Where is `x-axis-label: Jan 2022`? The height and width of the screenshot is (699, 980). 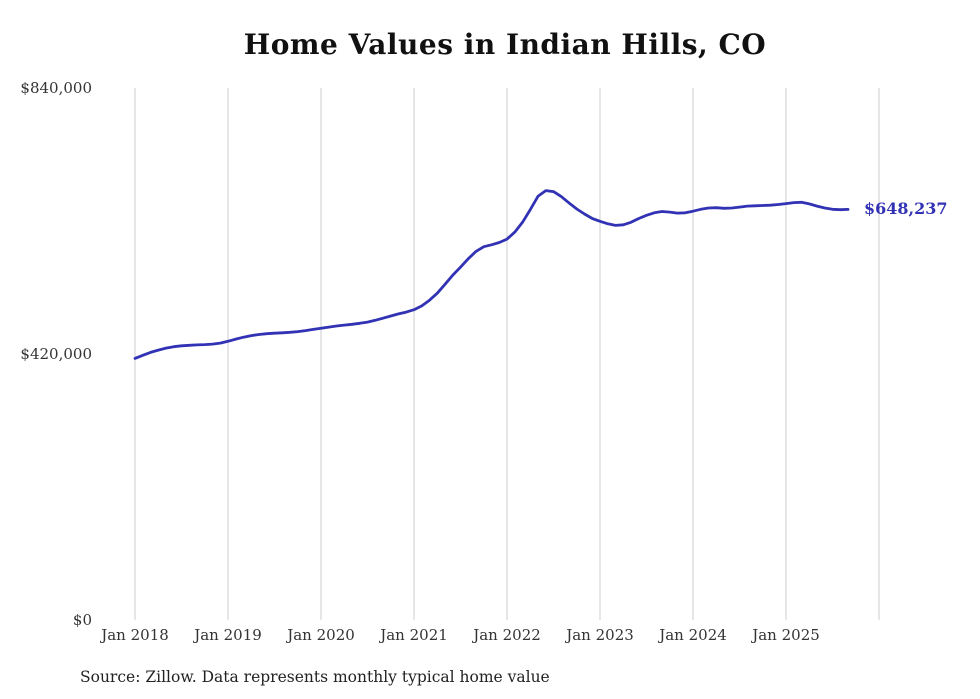
x-axis-label: Jan 2022 is located at coordinates (507, 635).